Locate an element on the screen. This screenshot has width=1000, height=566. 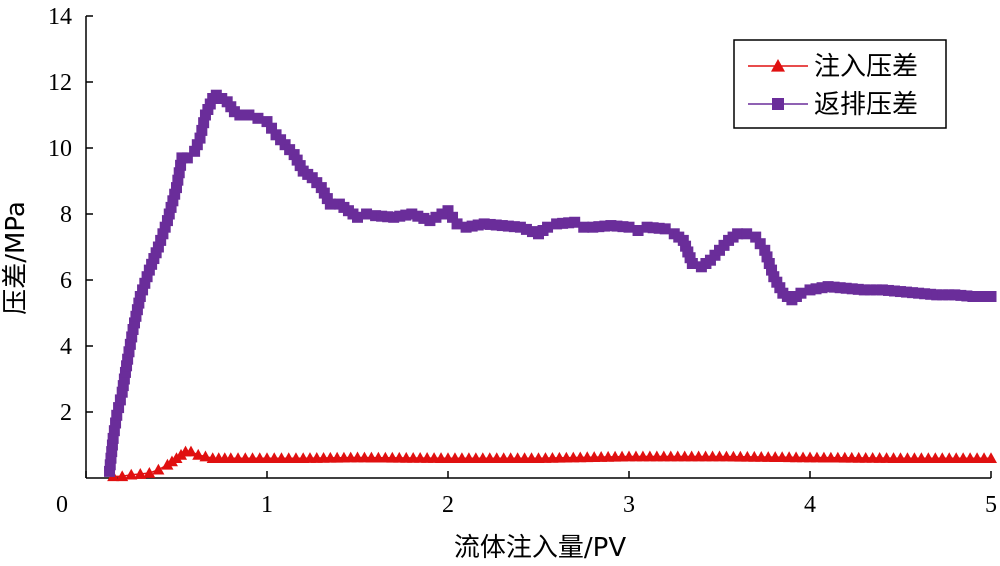
x-tick-label: 3 is located at coordinates (629, 505).